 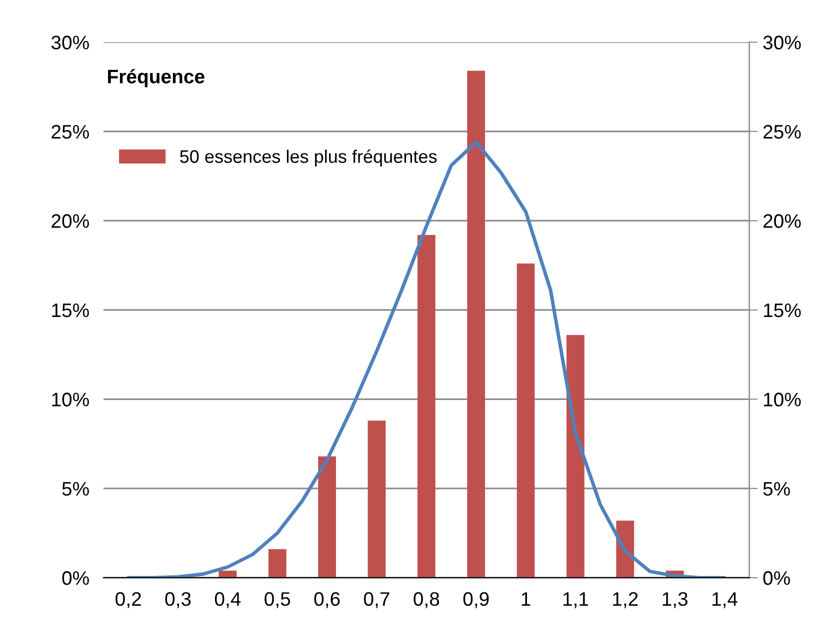 What do you see at coordinates (70, 311) in the screenshot?
I see `y-tick-label: 15%` at bounding box center [70, 311].